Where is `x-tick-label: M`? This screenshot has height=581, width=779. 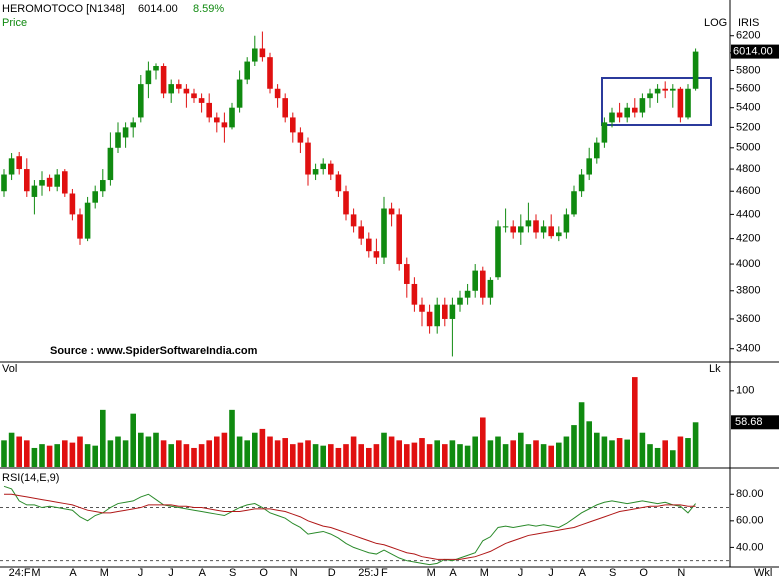 x-tick-label: M is located at coordinates (104, 573).